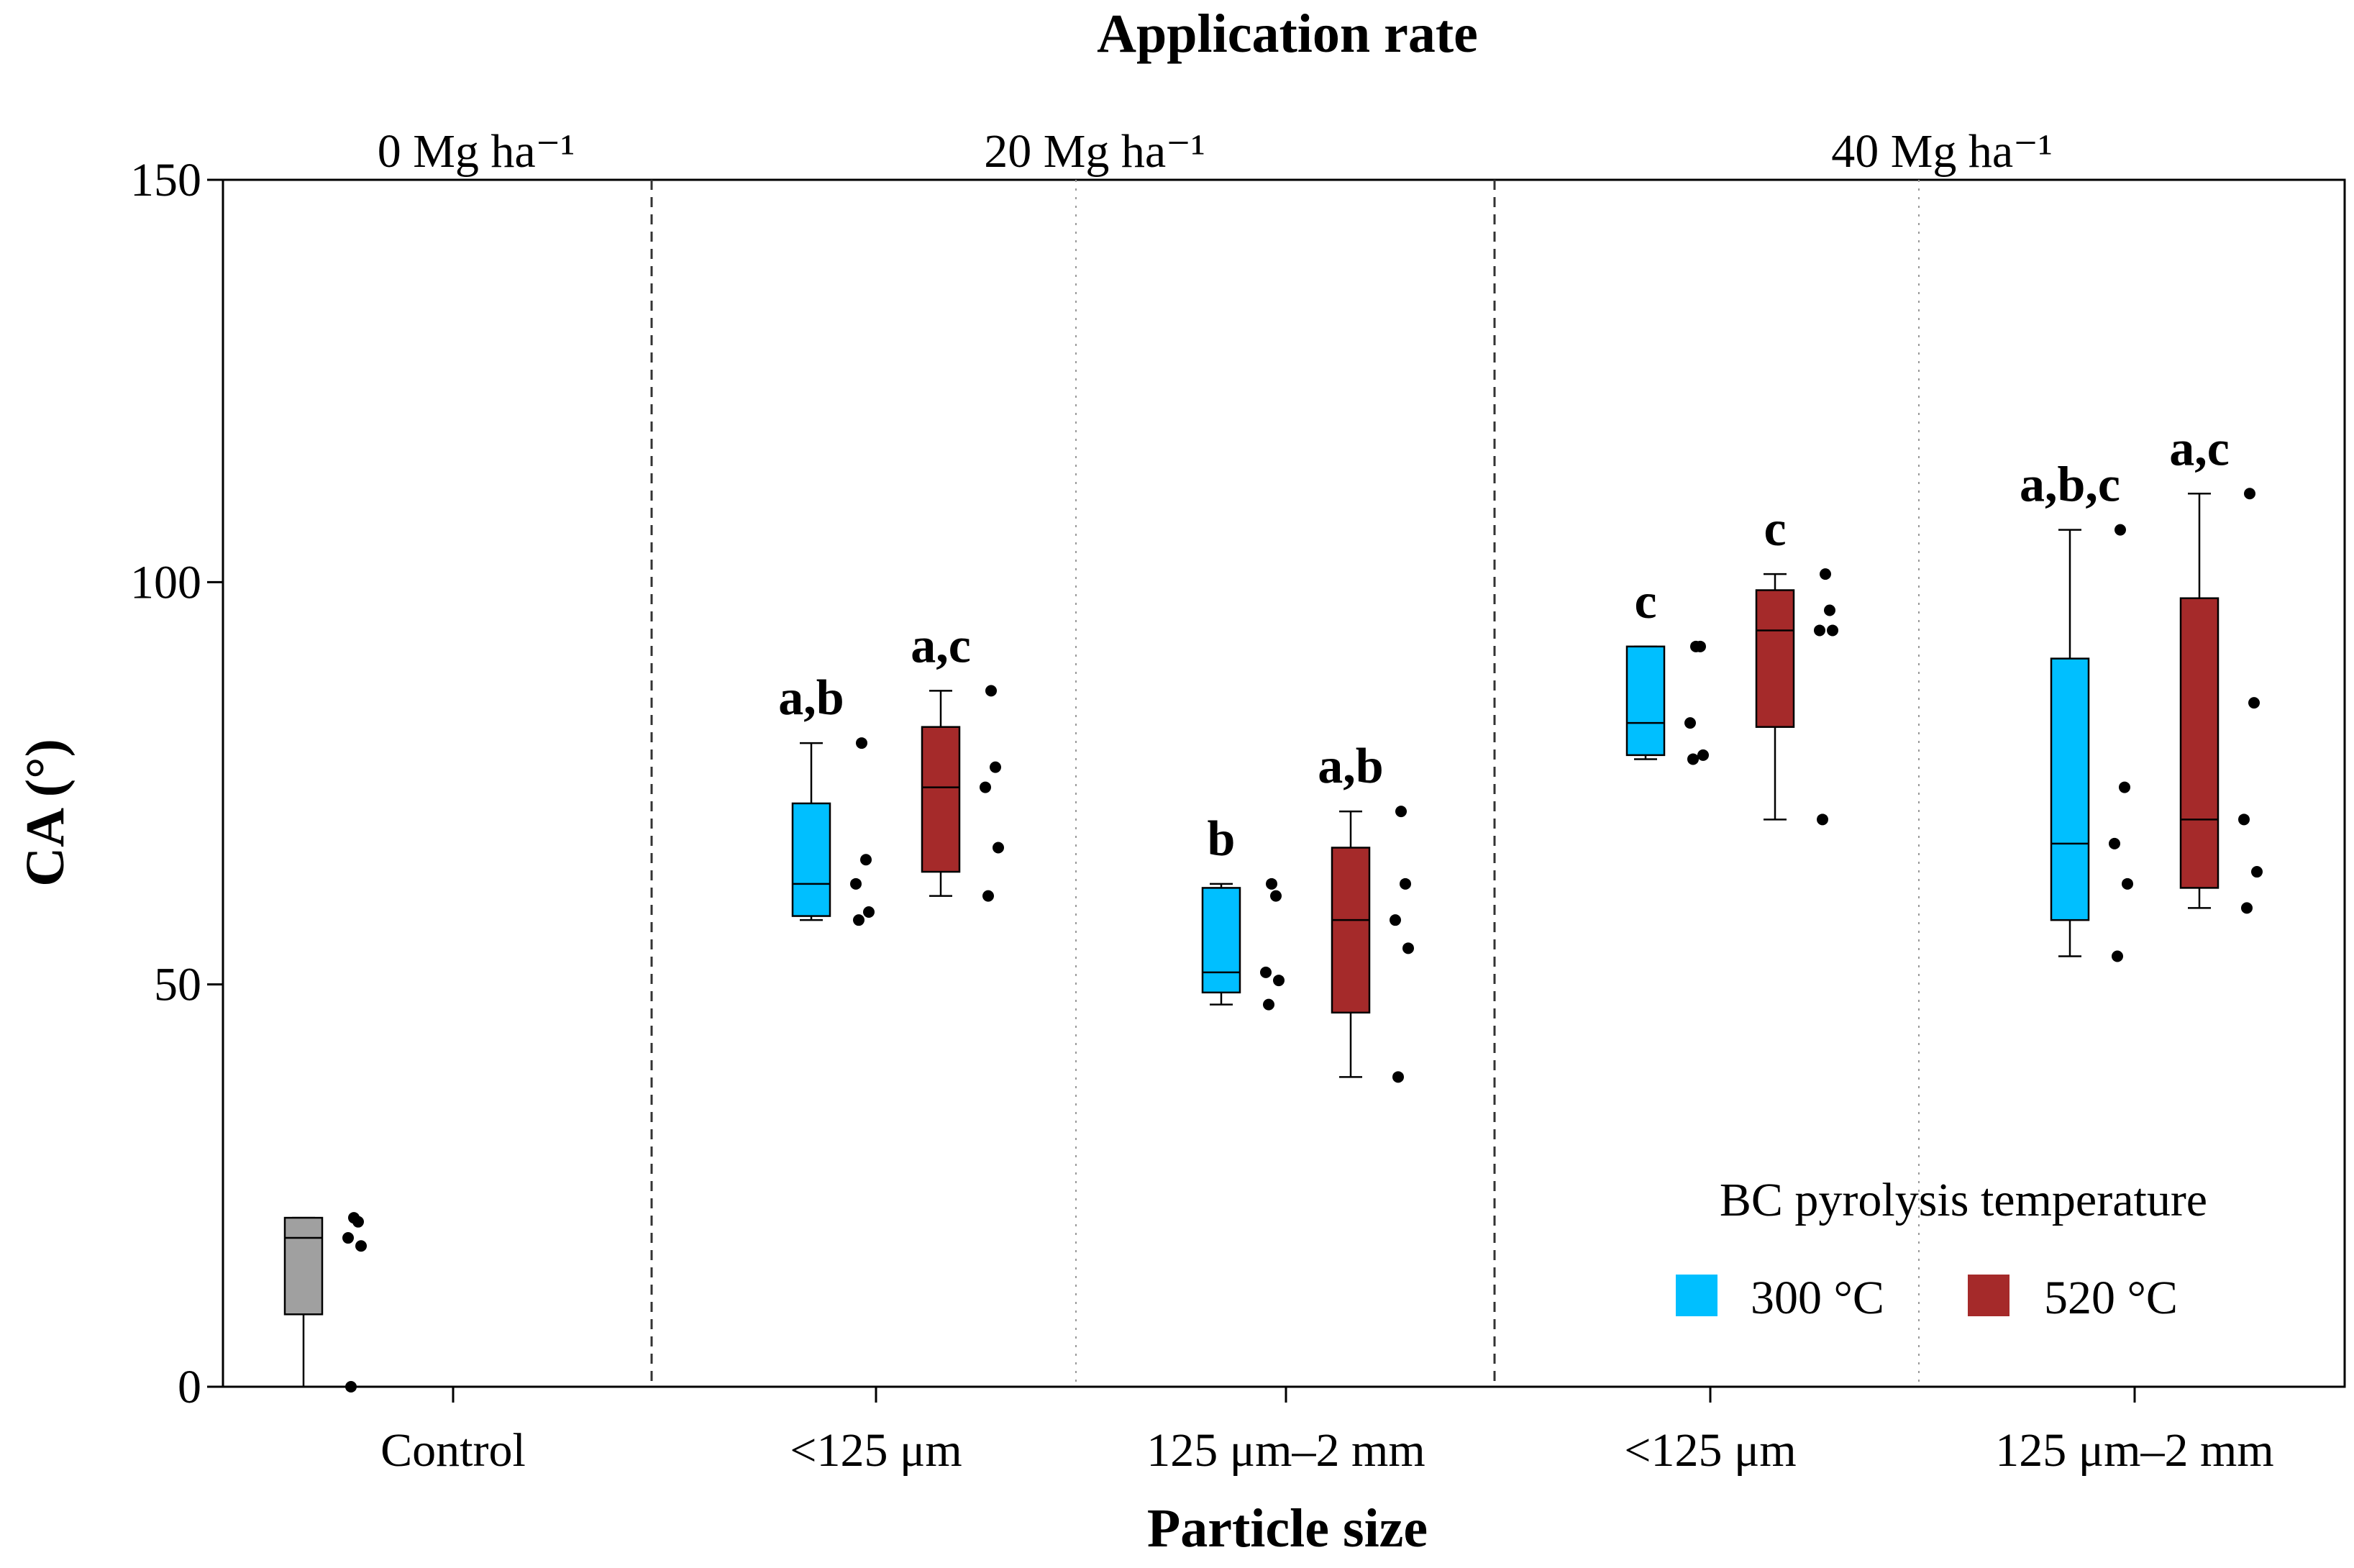 The image size is (2354, 1568). What do you see at coordinates (46, 813) in the screenshot?
I see `y-axis-label: CA (°)` at bounding box center [46, 813].